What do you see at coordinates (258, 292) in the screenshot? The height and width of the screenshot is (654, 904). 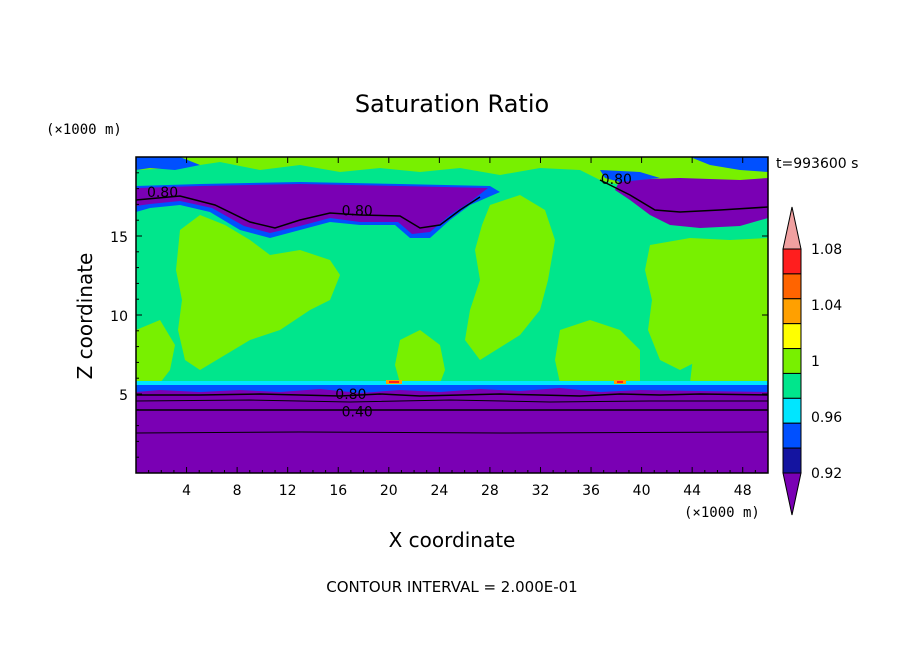 I see `field-lime-plume-left` at bounding box center [258, 292].